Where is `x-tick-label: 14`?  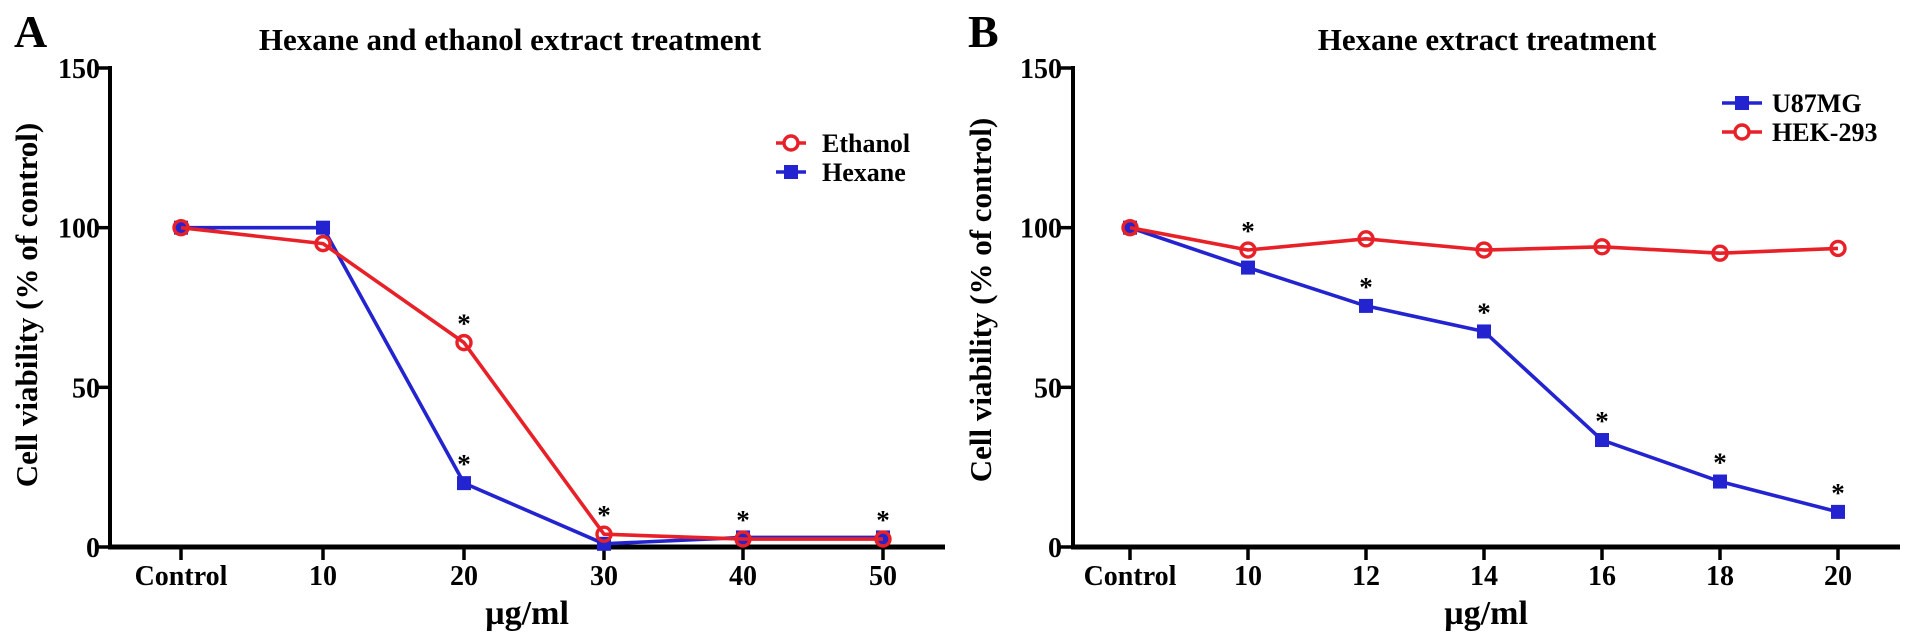
x-tick-label: 14 is located at coordinates (1484, 576).